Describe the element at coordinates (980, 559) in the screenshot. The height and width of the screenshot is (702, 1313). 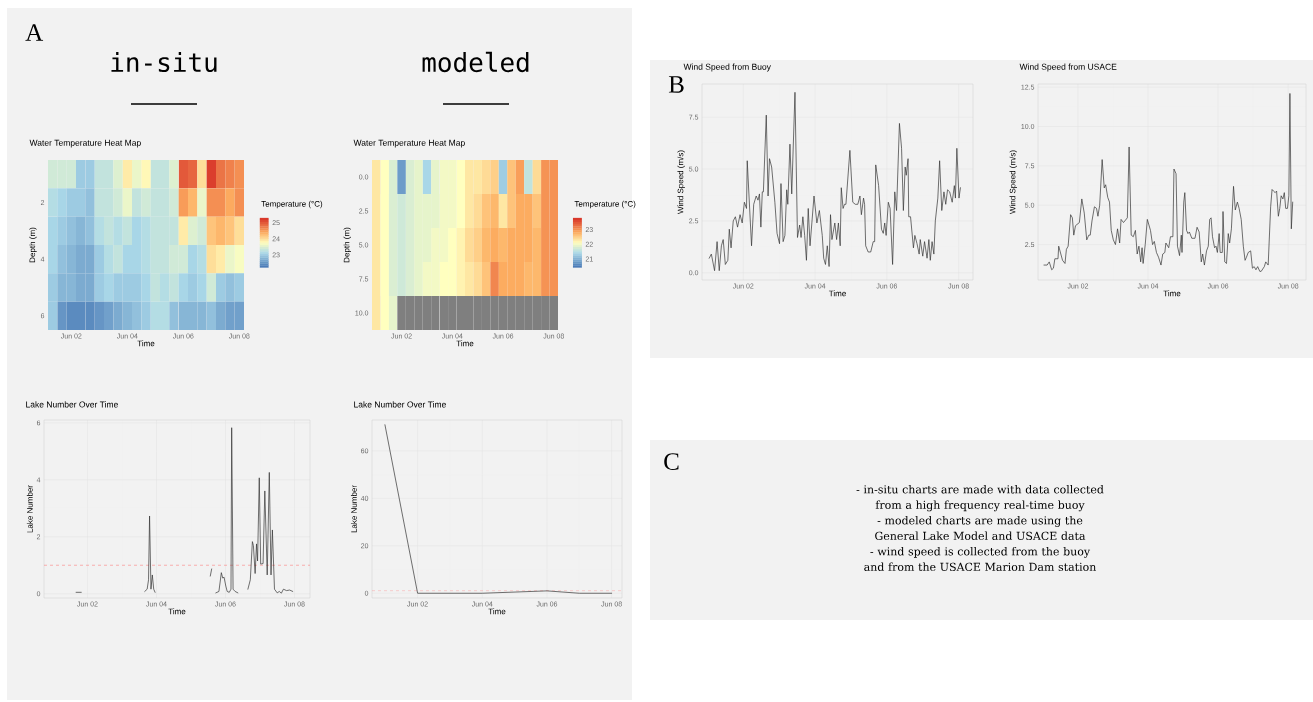
I see `text: - wind speed is collected from the buoy and from the USACE Marion Dam station` at that location.